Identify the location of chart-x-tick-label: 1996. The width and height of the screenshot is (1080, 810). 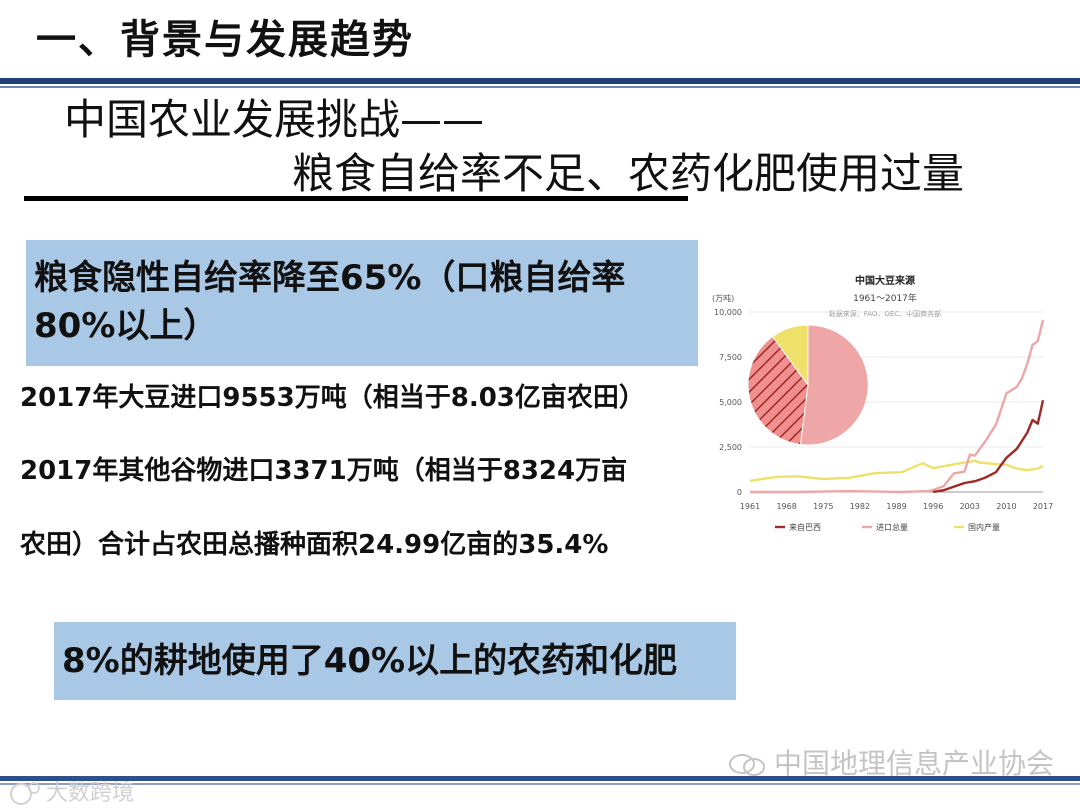
(933, 506).